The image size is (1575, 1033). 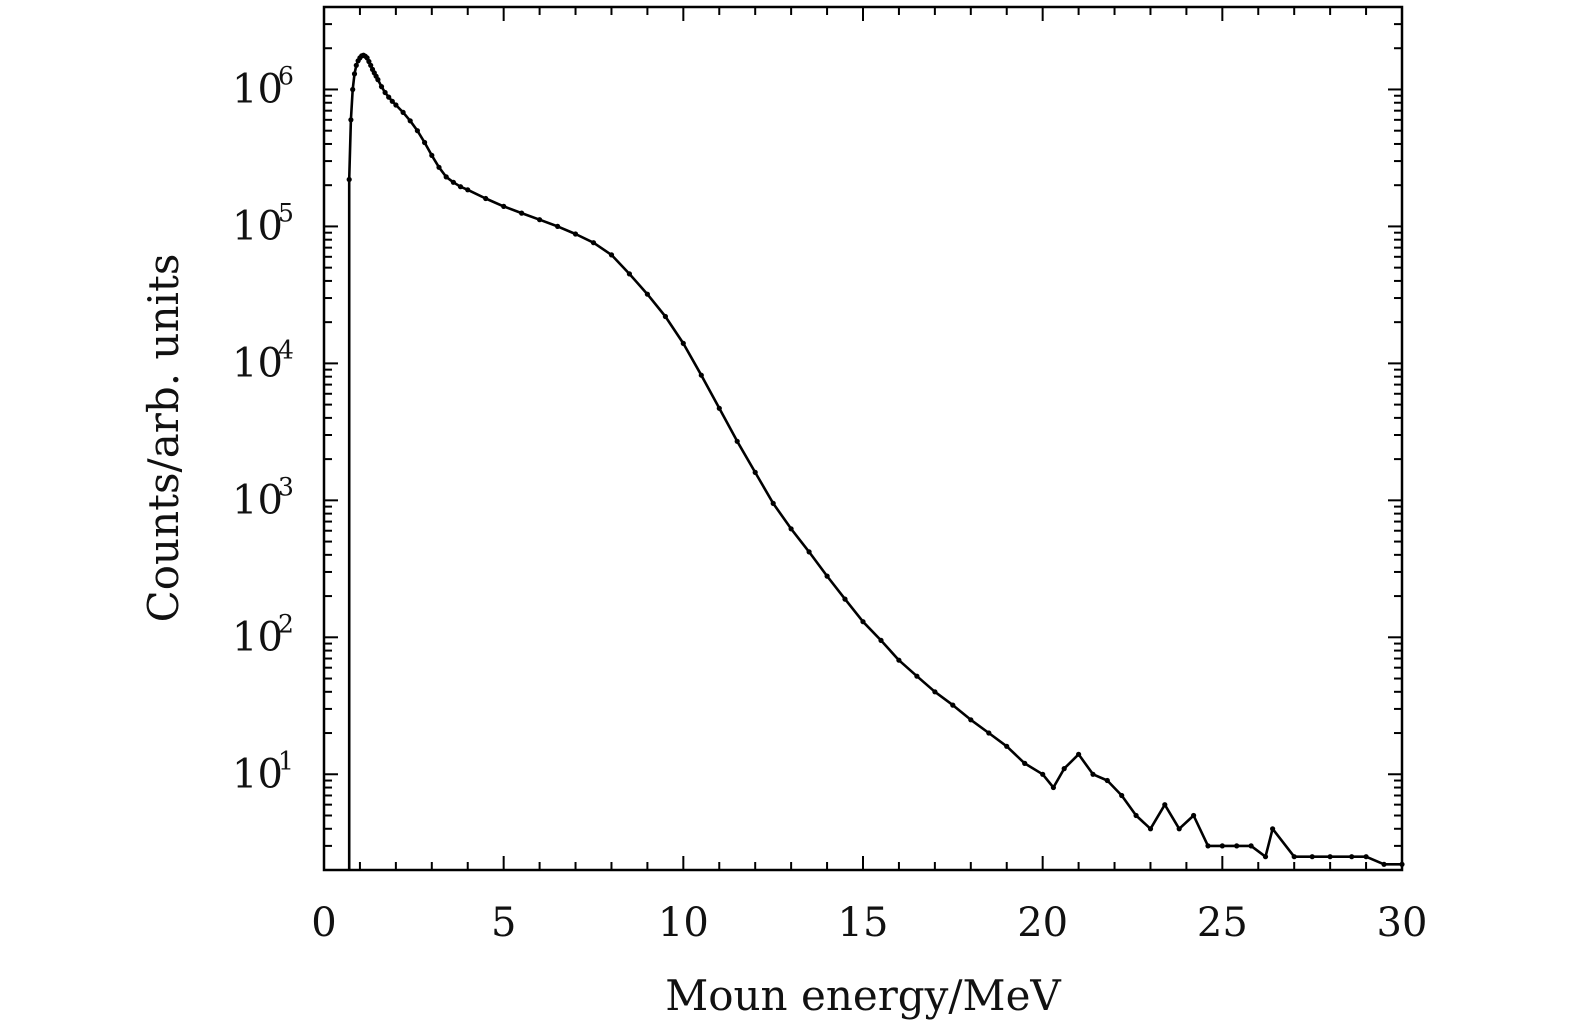 What do you see at coordinates (683, 923) in the screenshot?
I see `x-tick-label: 10` at bounding box center [683, 923].